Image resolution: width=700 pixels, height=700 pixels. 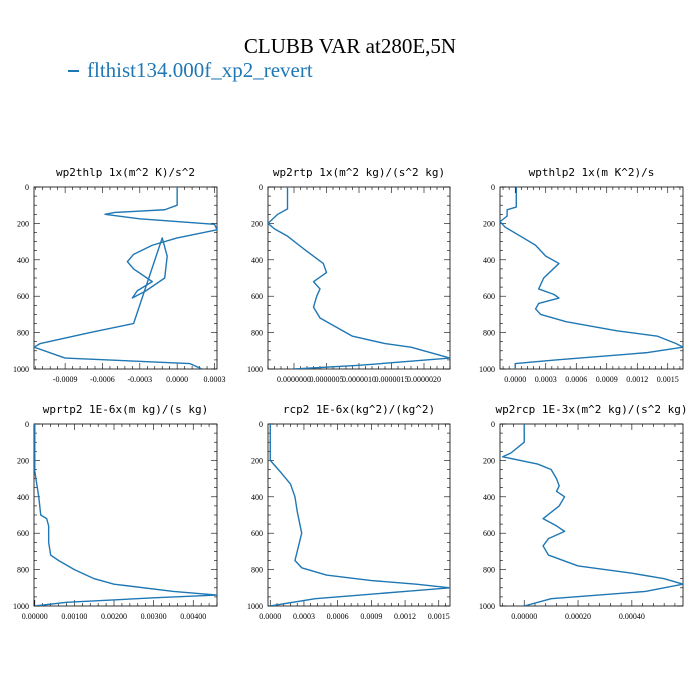 I want to click on panel-title: wp2rcp 1E-3x(m^2 kg)/(s^2 kg), so click(x=591, y=409).